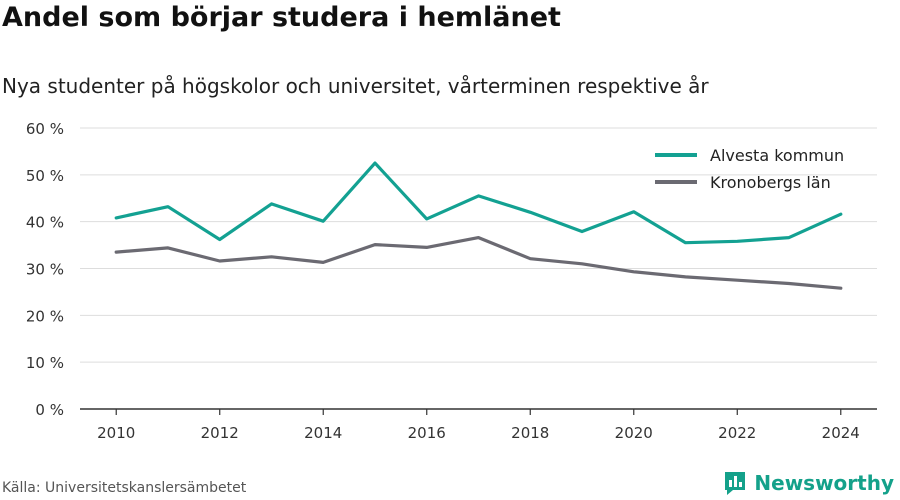 The image size is (900, 500). What do you see at coordinates (45, 363) in the screenshot?
I see `y-tick-label: 10 %` at bounding box center [45, 363].